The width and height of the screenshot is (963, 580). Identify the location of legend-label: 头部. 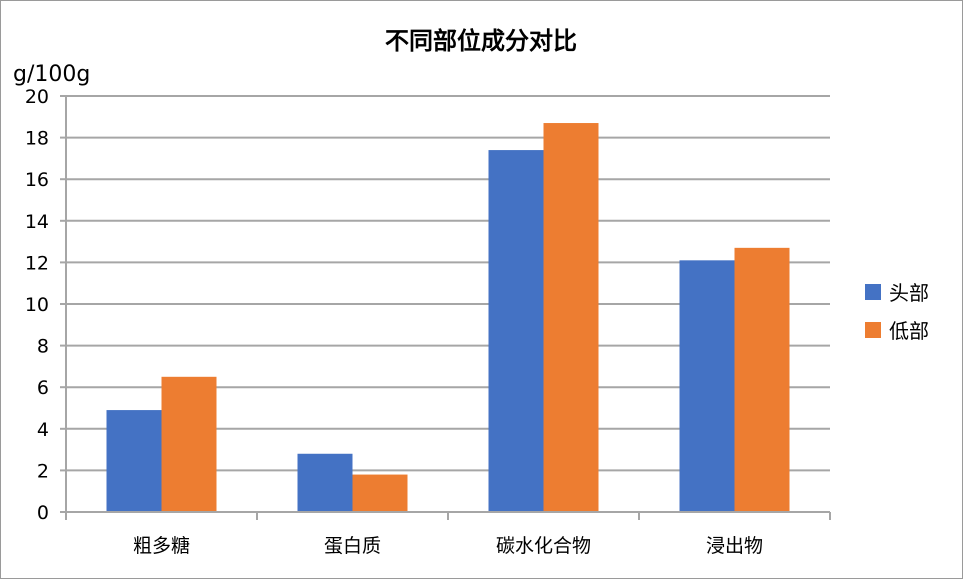
(909, 293).